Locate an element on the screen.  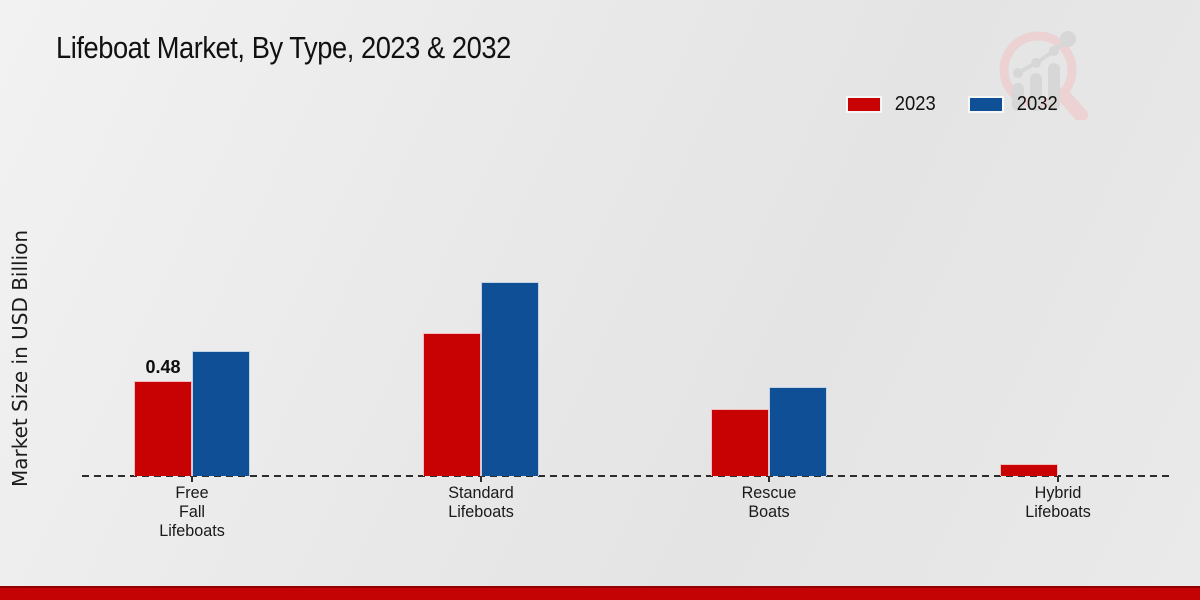
legend-swatch-2023 is located at coordinates (864, 104).